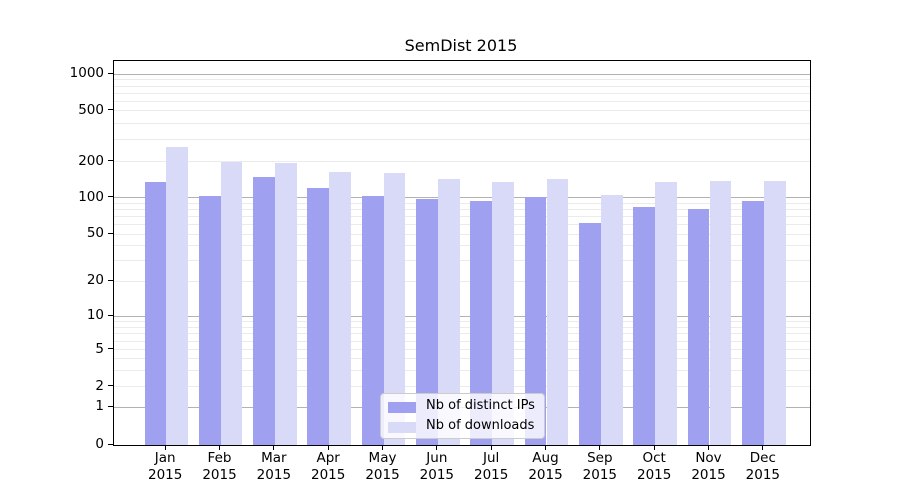  Describe the element at coordinates (95, 315) in the screenshot. I see `y-tick-label: 10` at that location.